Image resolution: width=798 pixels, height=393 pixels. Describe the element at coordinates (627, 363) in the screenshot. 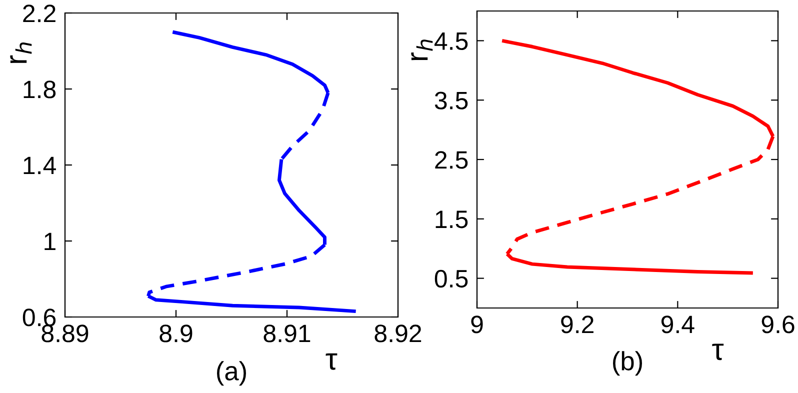

I see `text: (b)` at that location.